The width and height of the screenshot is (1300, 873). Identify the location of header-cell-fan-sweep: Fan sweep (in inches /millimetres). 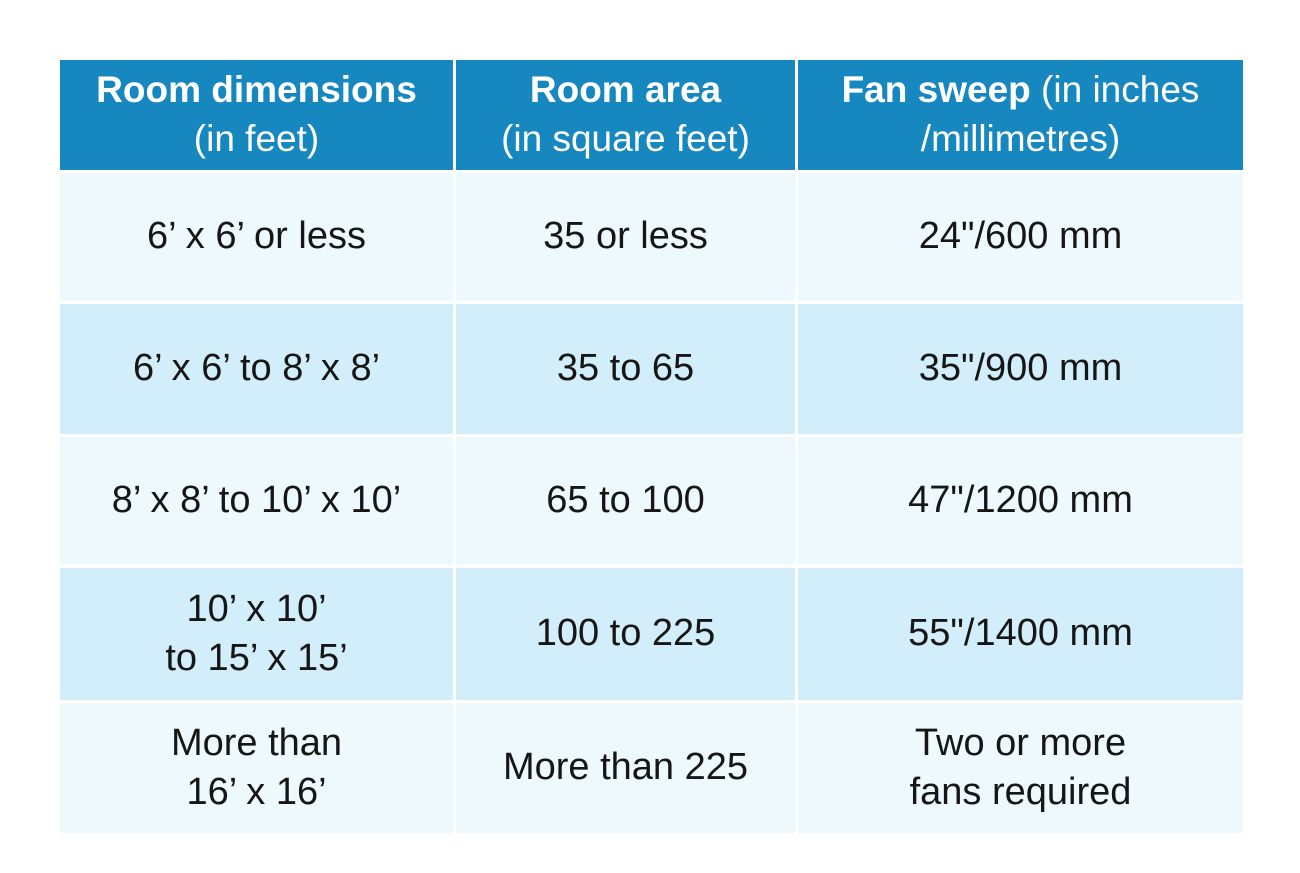
(1020, 115).